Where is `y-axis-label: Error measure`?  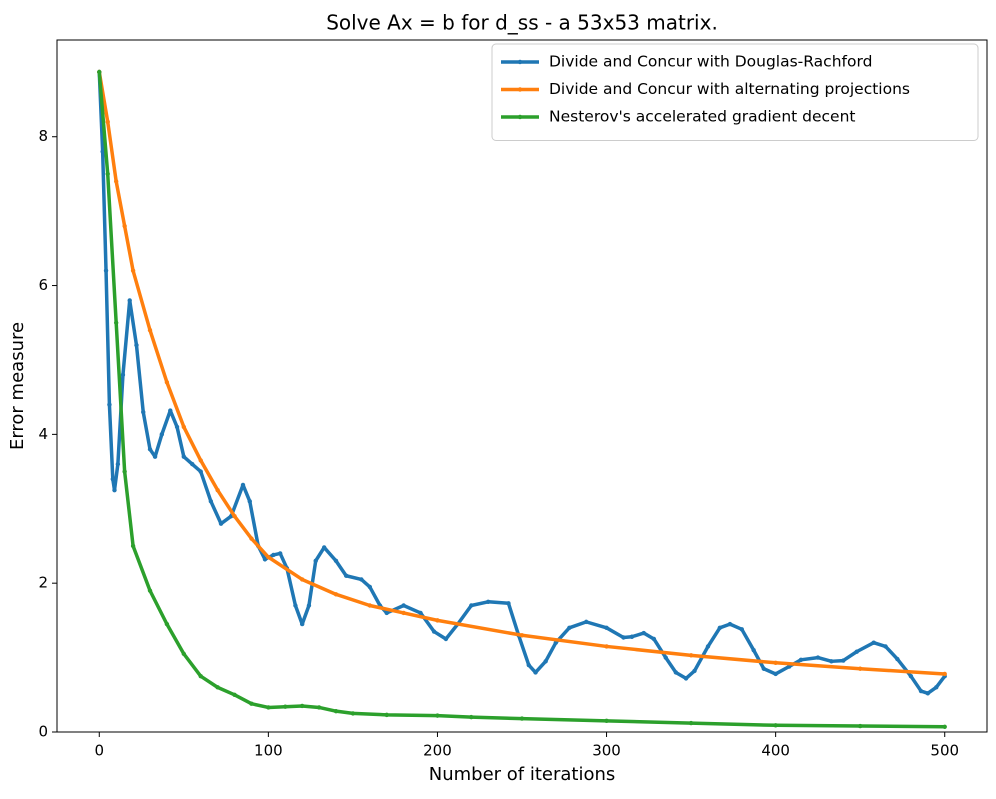
y-axis-label: Error measure is located at coordinates (17, 386).